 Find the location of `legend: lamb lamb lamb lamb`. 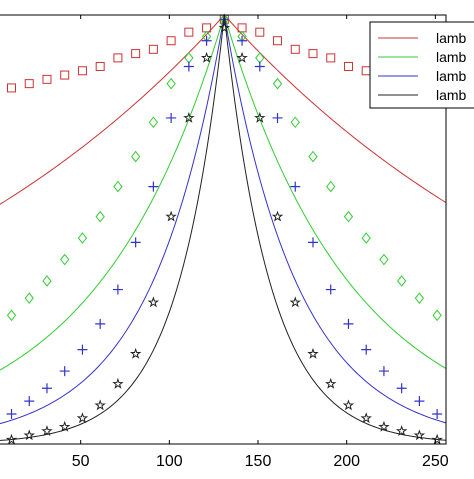

legend: lamb lamb lamb lamb is located at coordinates (421, 65).